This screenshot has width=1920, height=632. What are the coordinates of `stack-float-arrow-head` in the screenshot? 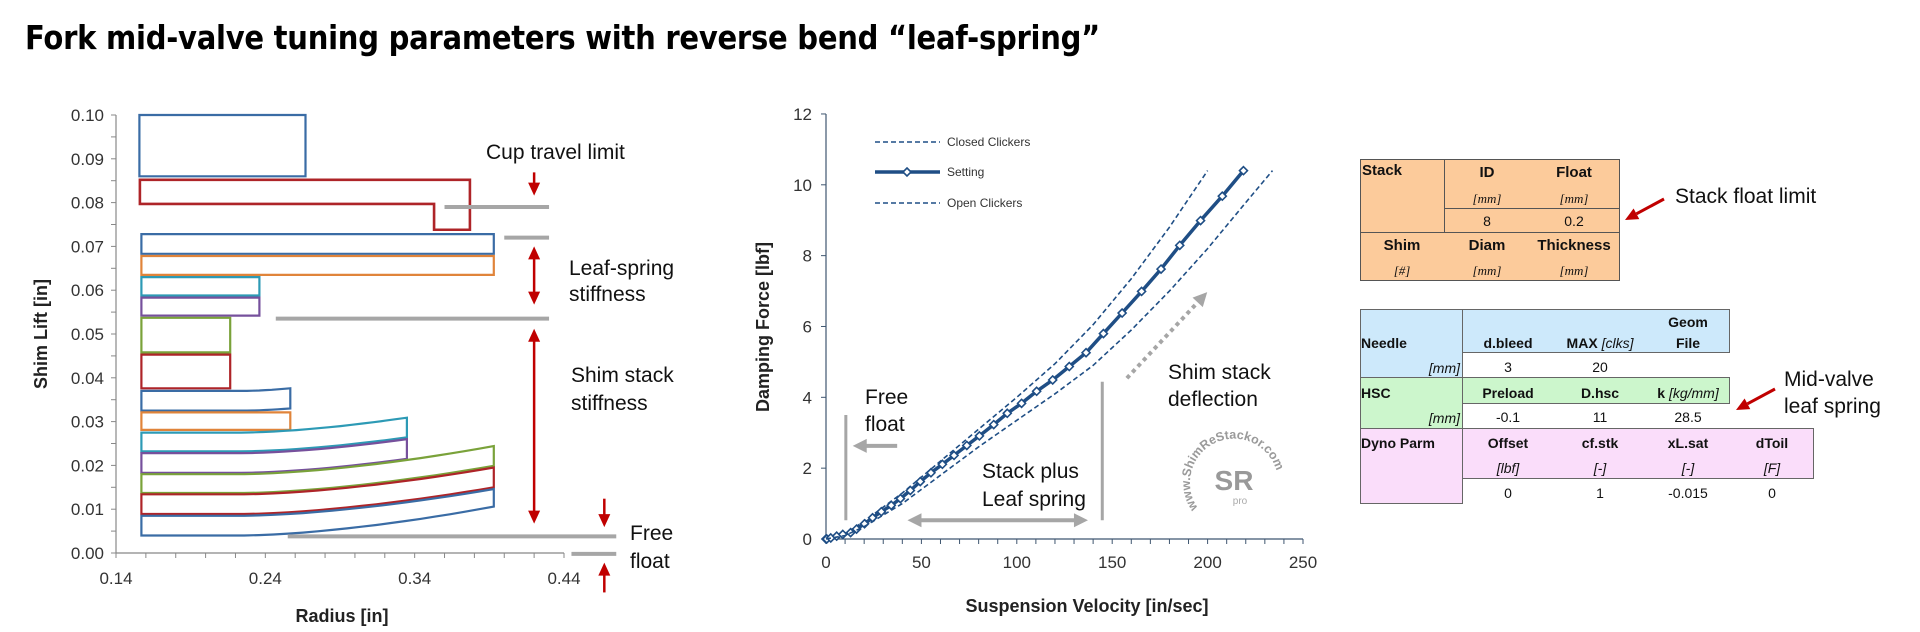 It's located at (1632, 214).